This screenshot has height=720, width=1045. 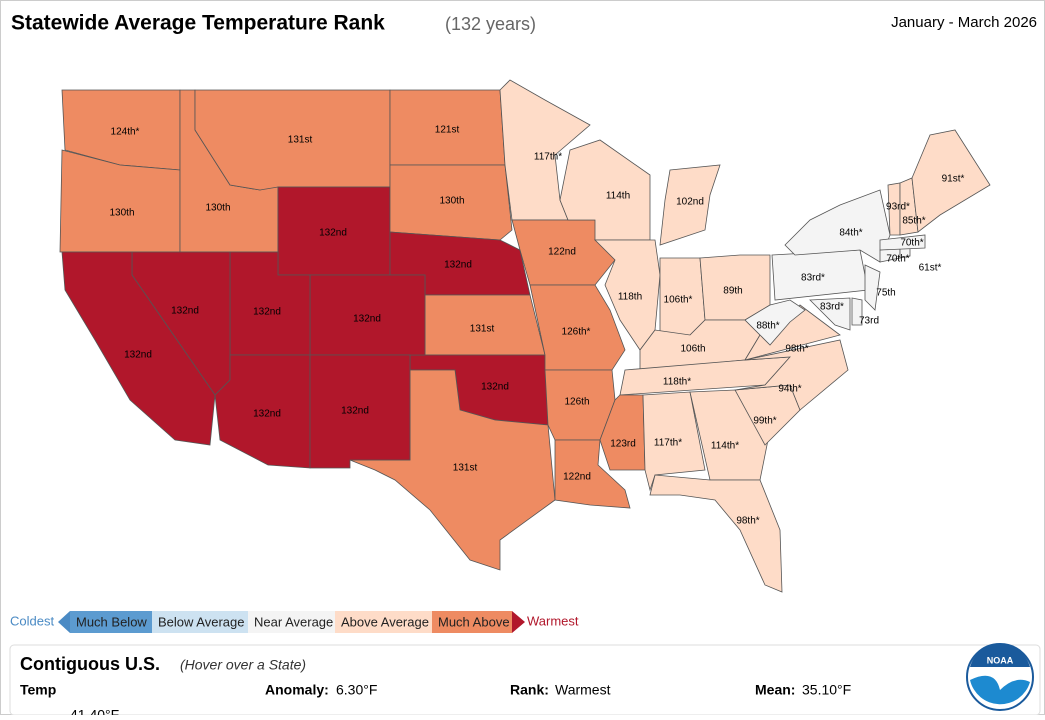 What do you see at coordinates (525, 680) in the screenshot?
I see `info-panel` at bounding box center [525, 680].